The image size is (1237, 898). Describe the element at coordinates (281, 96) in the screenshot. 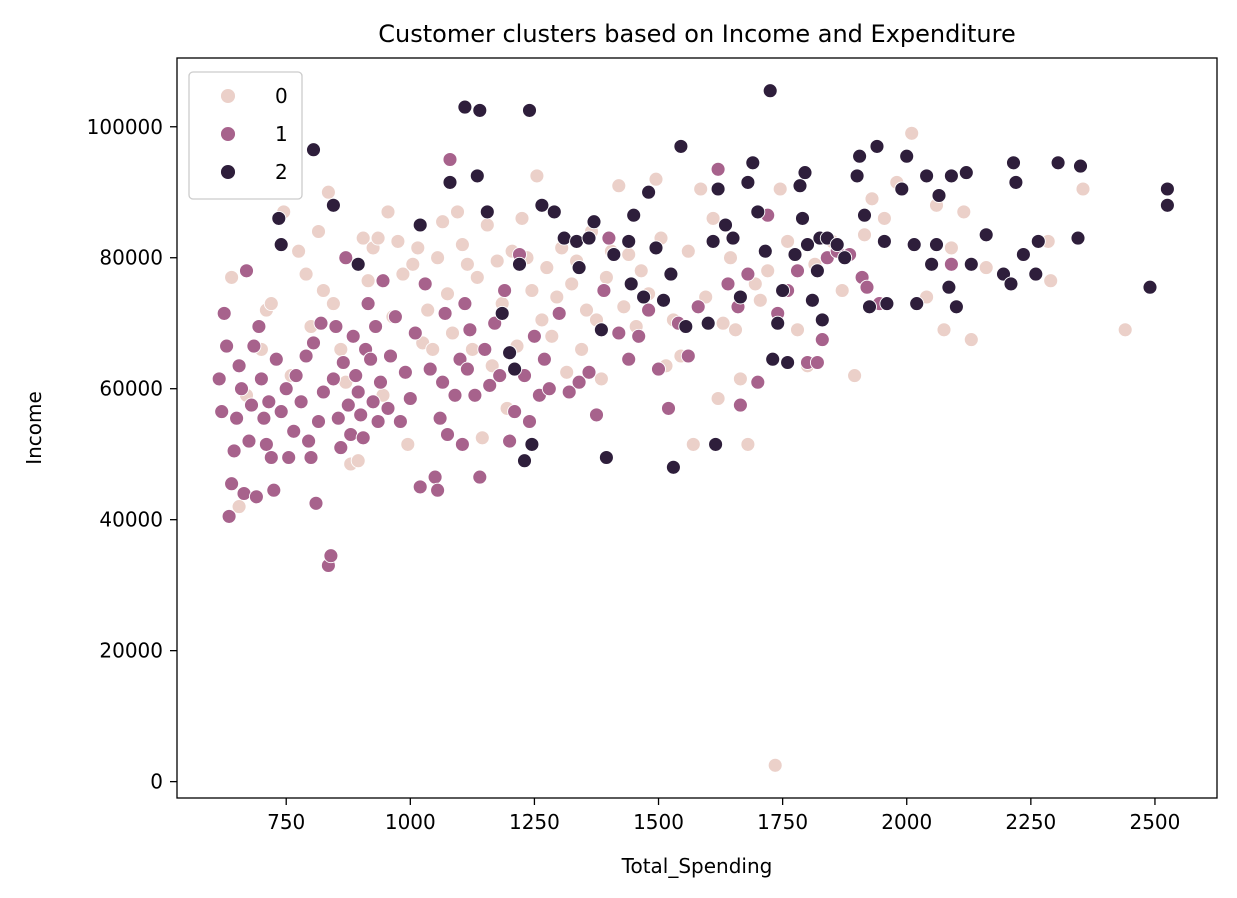

I see `legend-label-0: 0` at that location.